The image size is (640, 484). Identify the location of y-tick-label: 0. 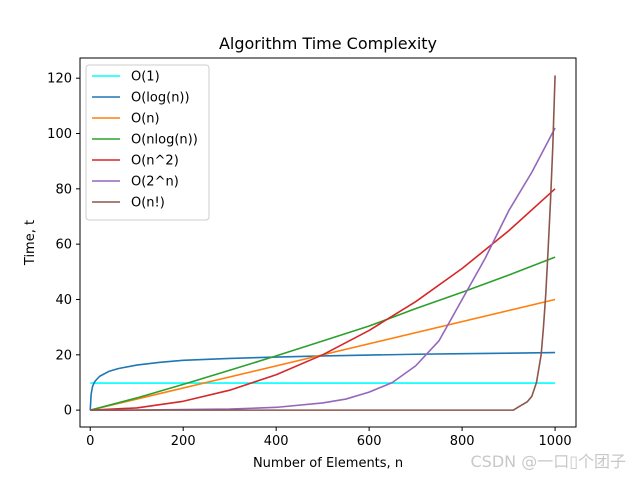
(68, 411).